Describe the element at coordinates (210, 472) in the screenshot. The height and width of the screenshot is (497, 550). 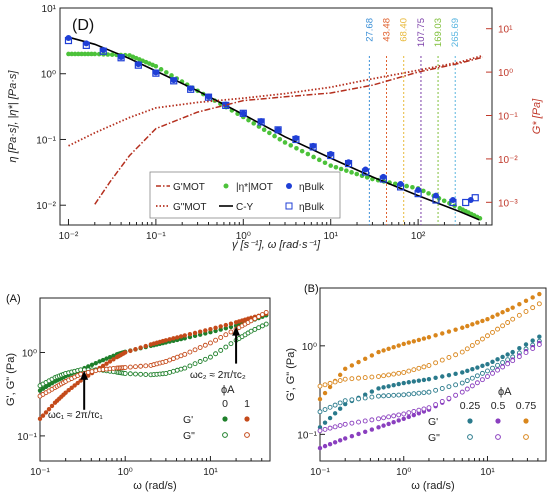
I see `xtick-label: 10¹` at that location.